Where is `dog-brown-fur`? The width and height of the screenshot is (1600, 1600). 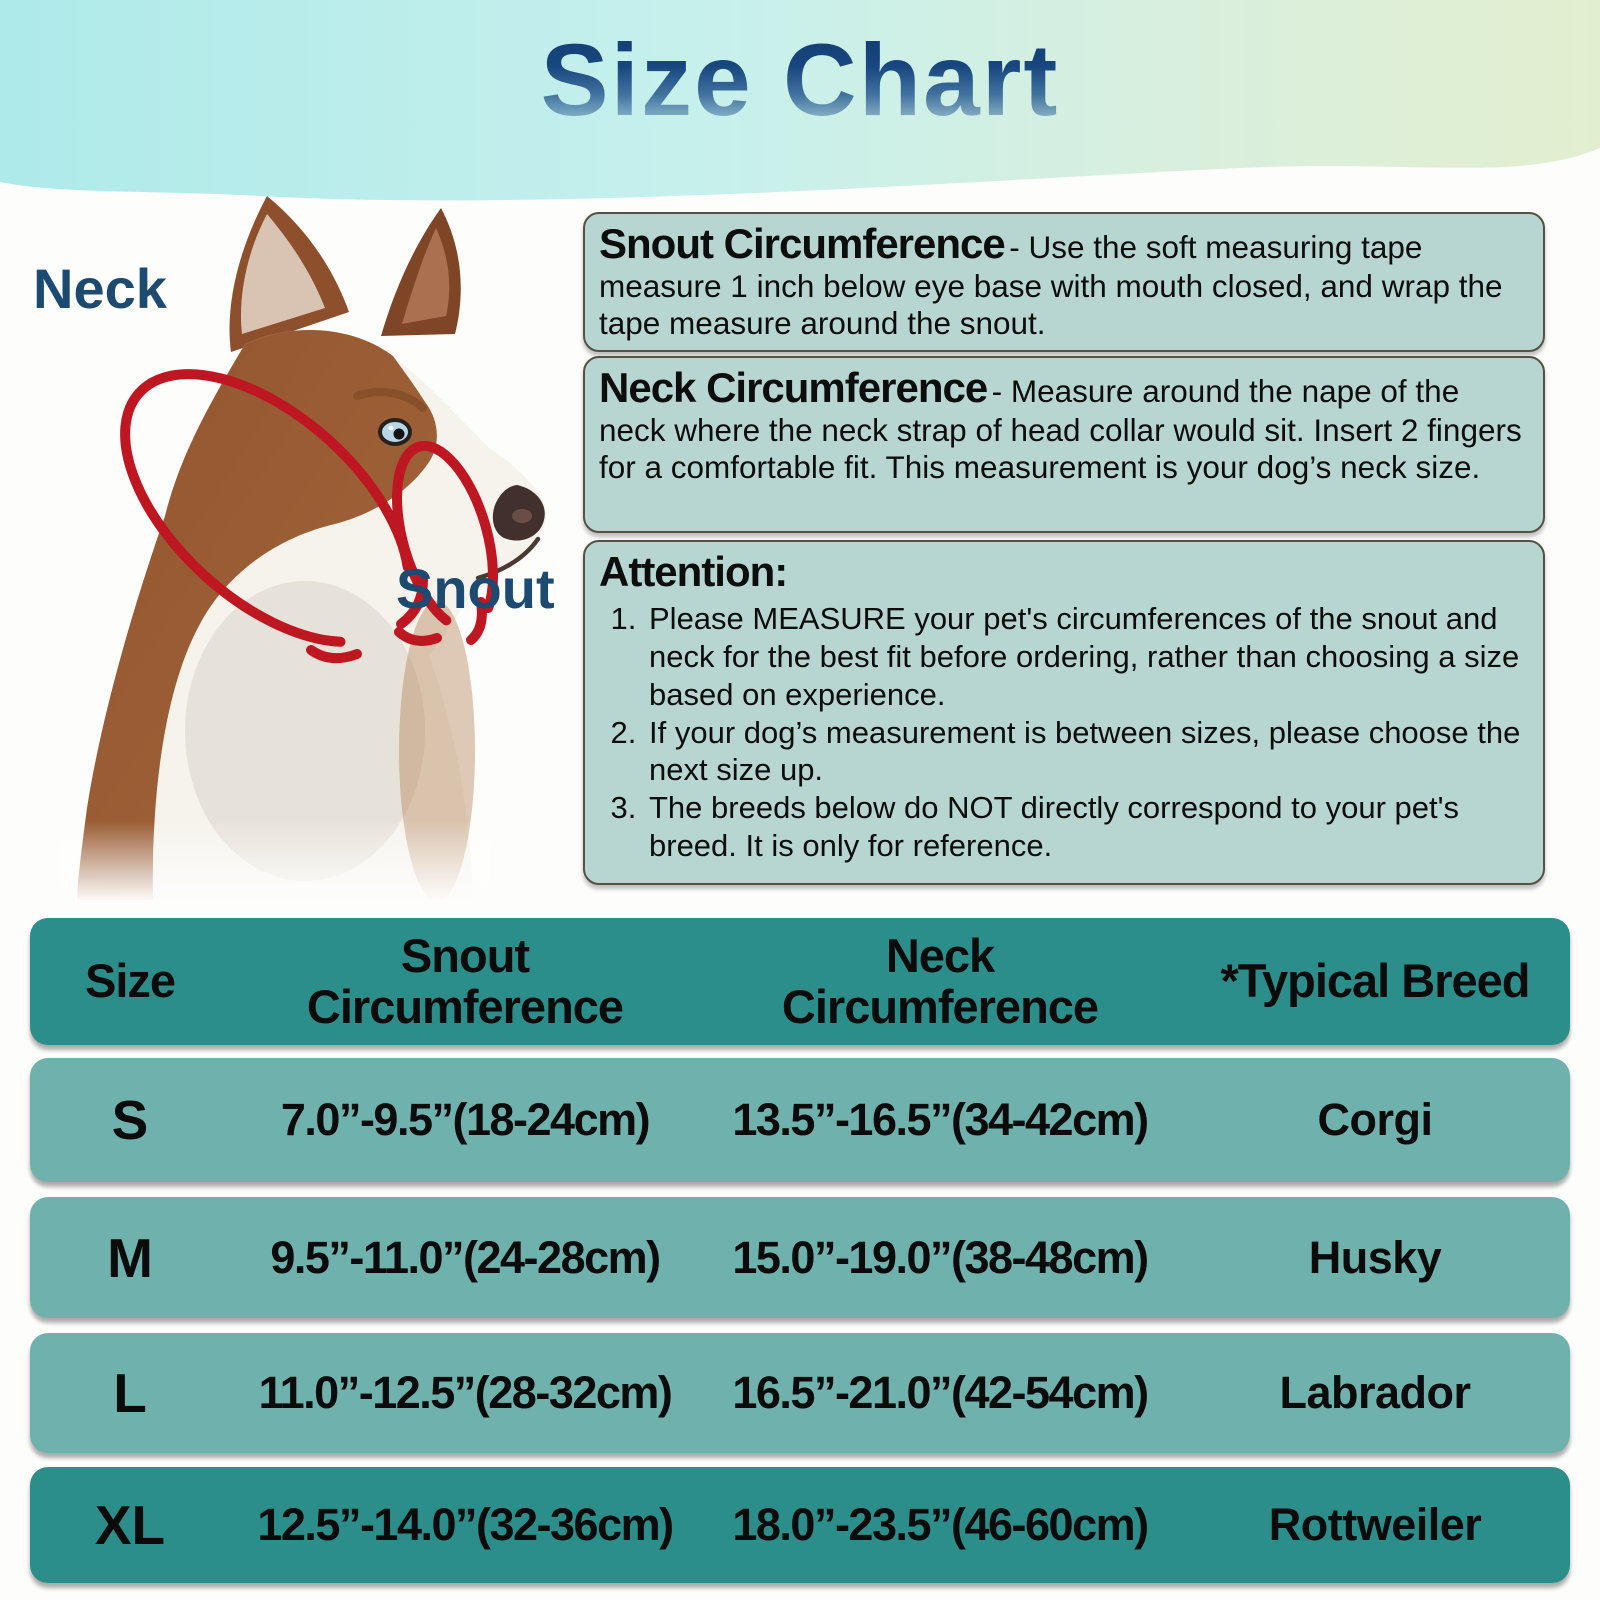 dog-brown-fur is located at coordinates (257, 615).